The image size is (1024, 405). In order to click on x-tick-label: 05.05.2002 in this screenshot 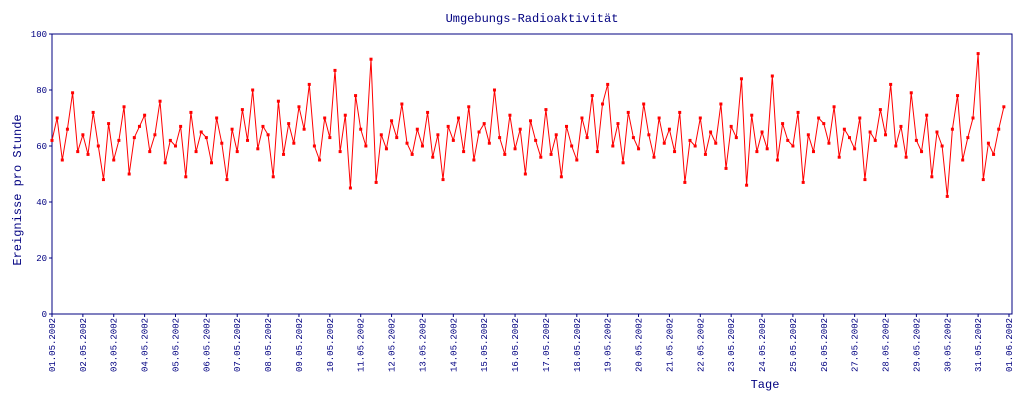, I will do `click(176, 345)`.